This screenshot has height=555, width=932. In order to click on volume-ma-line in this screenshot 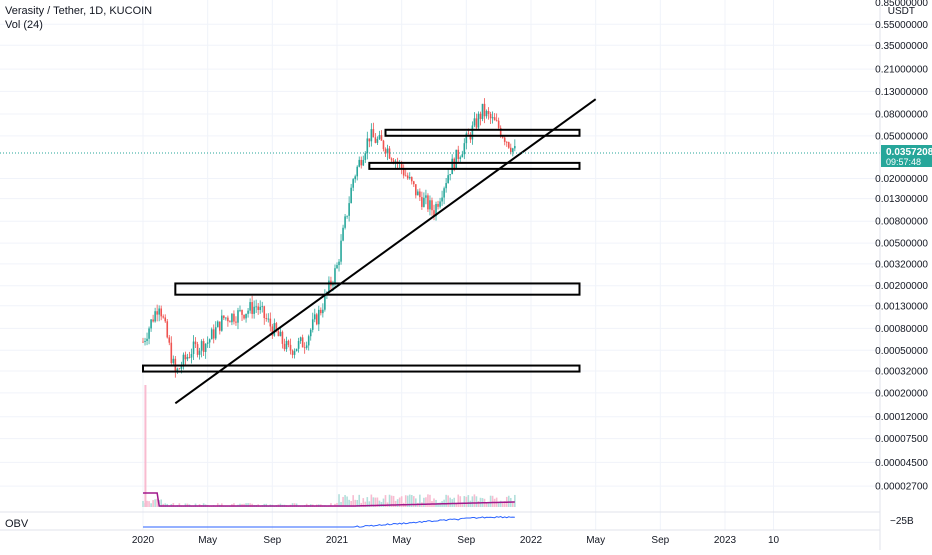, I will do `click(329, 499)`.